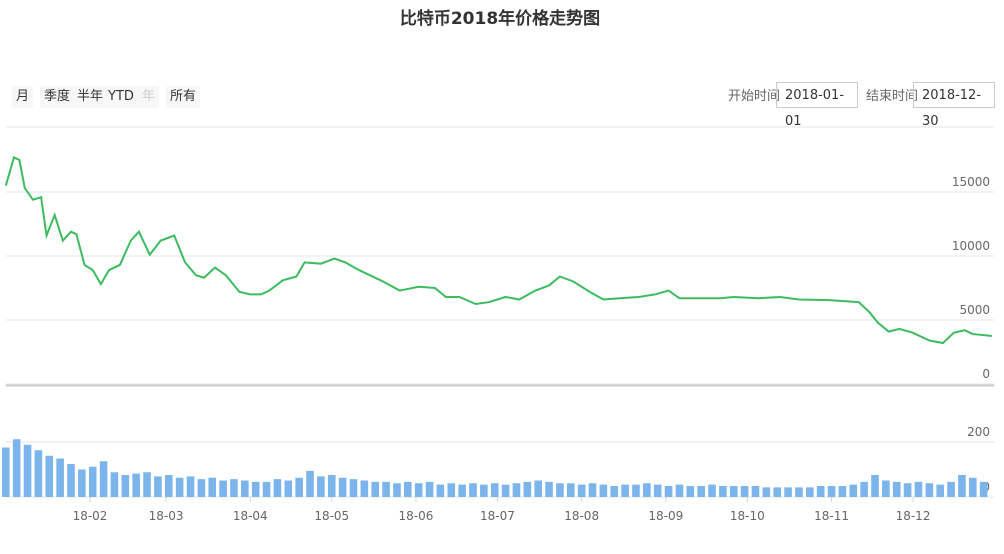 This screenshot has height=554, width=1004. What do you see at coordinates (971, 182) in the screenshot?
I see `y-tick-label: 15000` at bounding box center [971, 182].